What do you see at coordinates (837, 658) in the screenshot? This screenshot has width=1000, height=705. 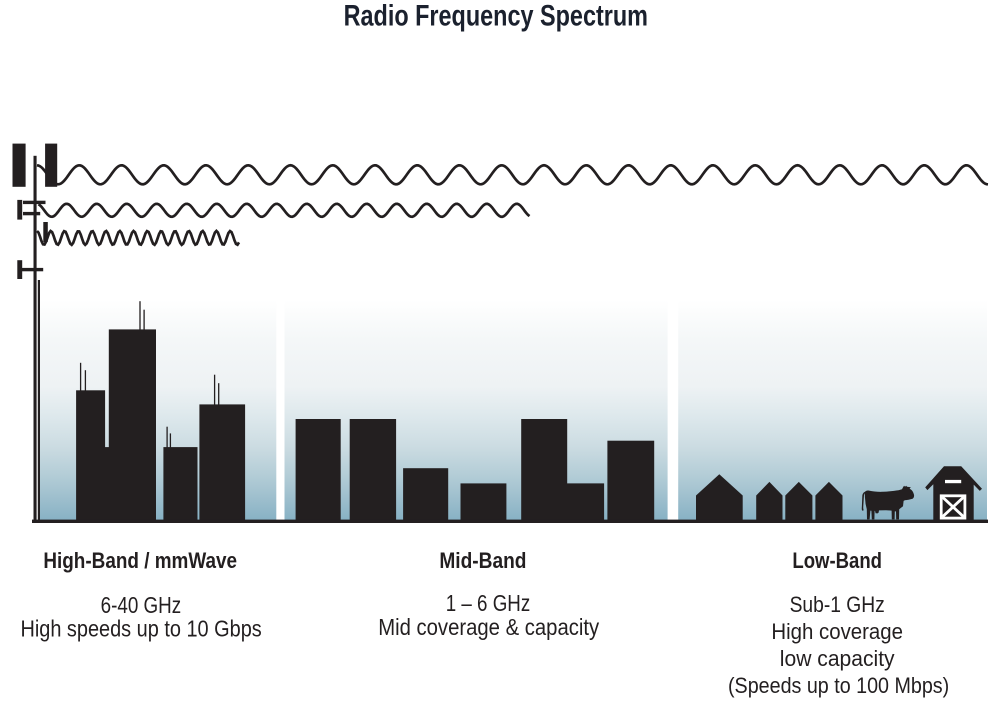 I see `svg-text: low capacity` at bounding box center [837, 658].